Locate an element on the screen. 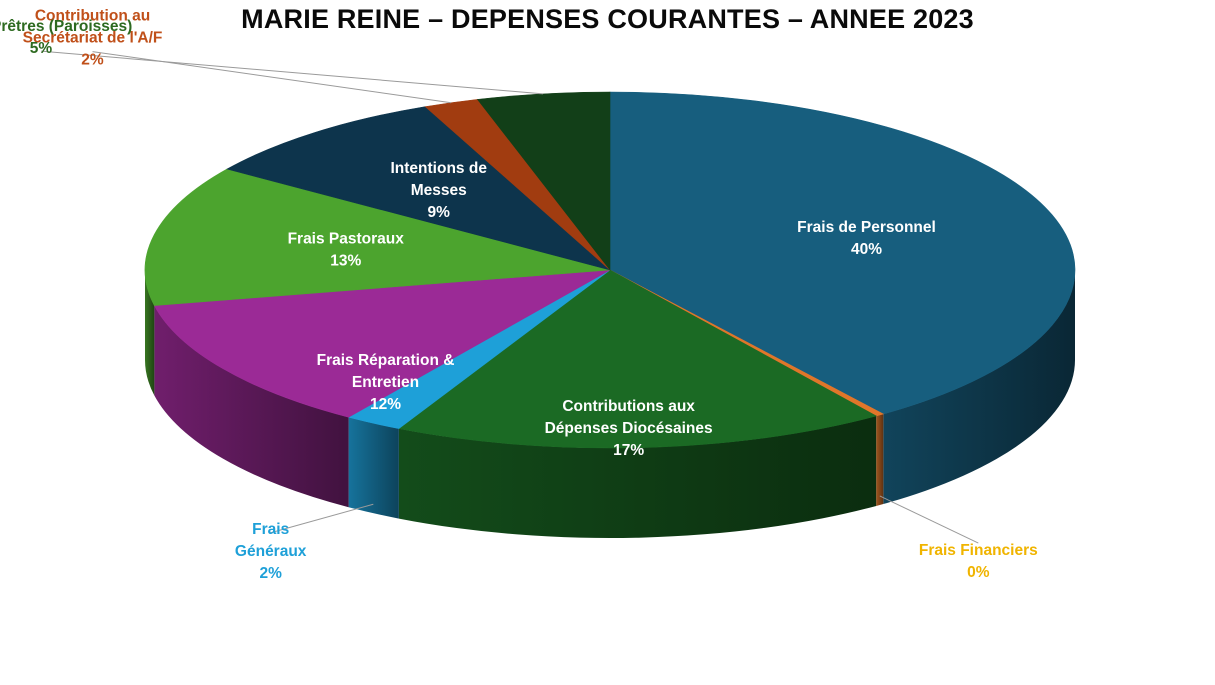 This screenshot has height=685, width=1215. slice-name-label-7: Secrétariat de l'A/F is located at coordinates (93, 38).